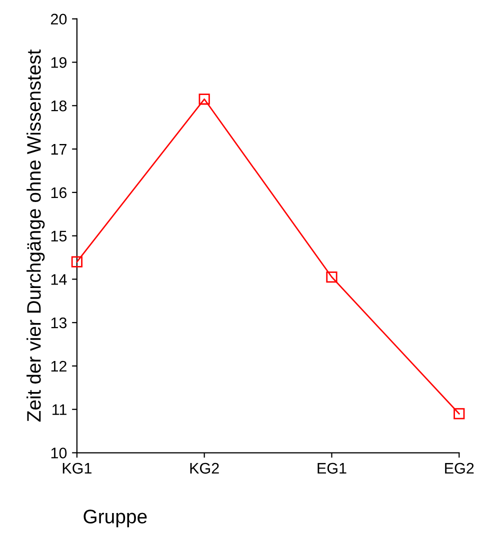  I want to click on y-axis-title: Zeit der vier Durchgänge ohne Wissenstest, so click(35, 236).